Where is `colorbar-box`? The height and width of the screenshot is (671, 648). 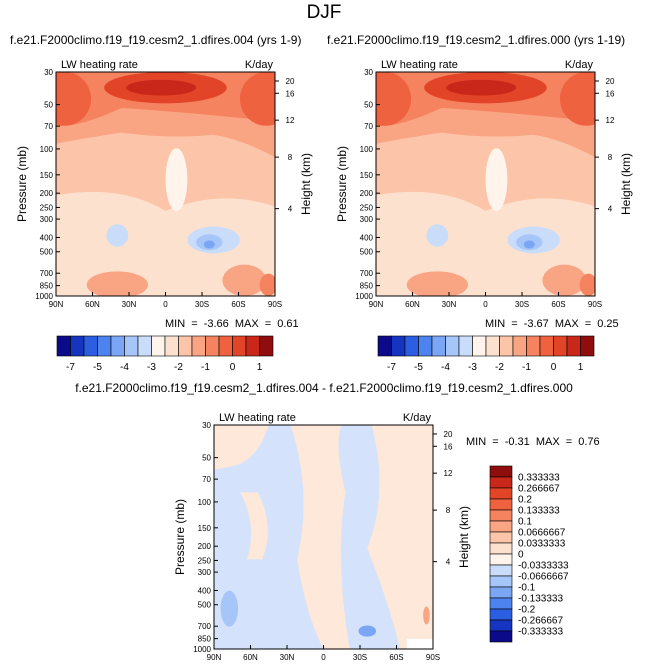 colorbar-box is located at coordinates (587, 346).